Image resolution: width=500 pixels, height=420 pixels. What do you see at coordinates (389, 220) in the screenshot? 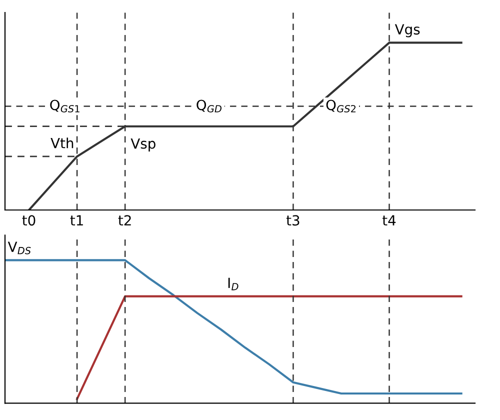
I see `x-tick-label: t4` at bounding box center [389, 220].